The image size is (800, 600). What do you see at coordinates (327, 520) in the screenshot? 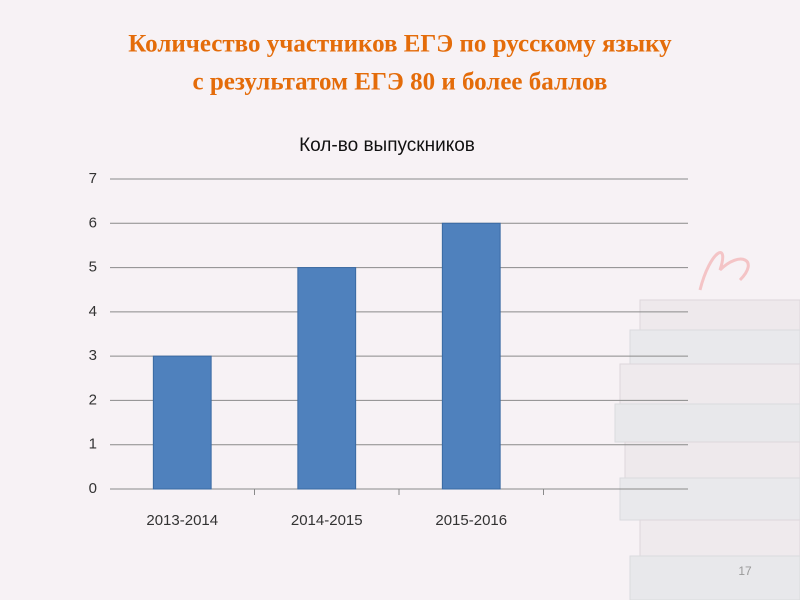
I see `x-tick-label: 2014-2015` at bounding box center [327, 520].